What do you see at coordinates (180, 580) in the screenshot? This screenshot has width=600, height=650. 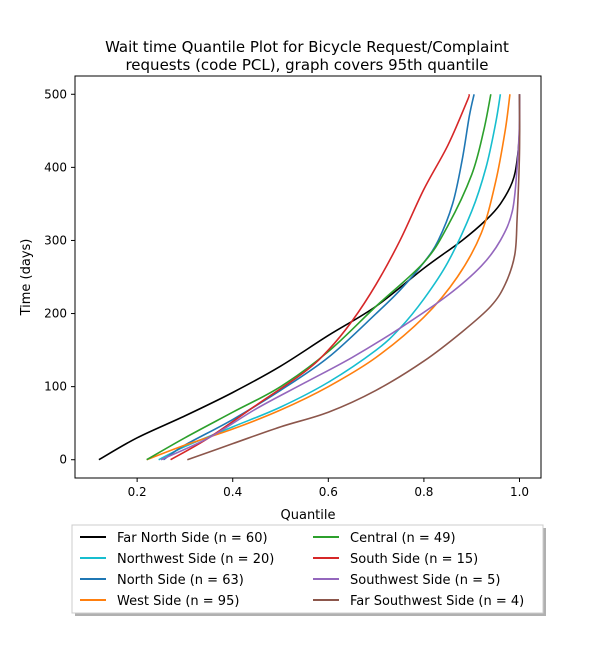 I see `legend-label: North Side (n = 63)` at bounding box center [180, 580].